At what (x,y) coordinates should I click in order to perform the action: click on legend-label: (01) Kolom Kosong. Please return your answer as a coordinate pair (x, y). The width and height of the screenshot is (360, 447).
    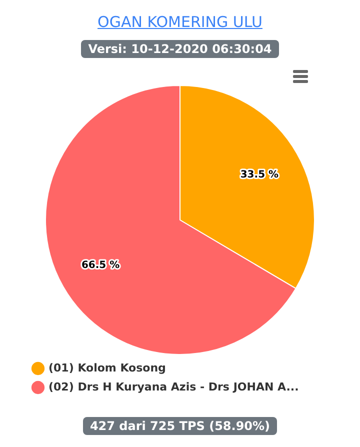
    Looking at the image, I should click on (107, 367).